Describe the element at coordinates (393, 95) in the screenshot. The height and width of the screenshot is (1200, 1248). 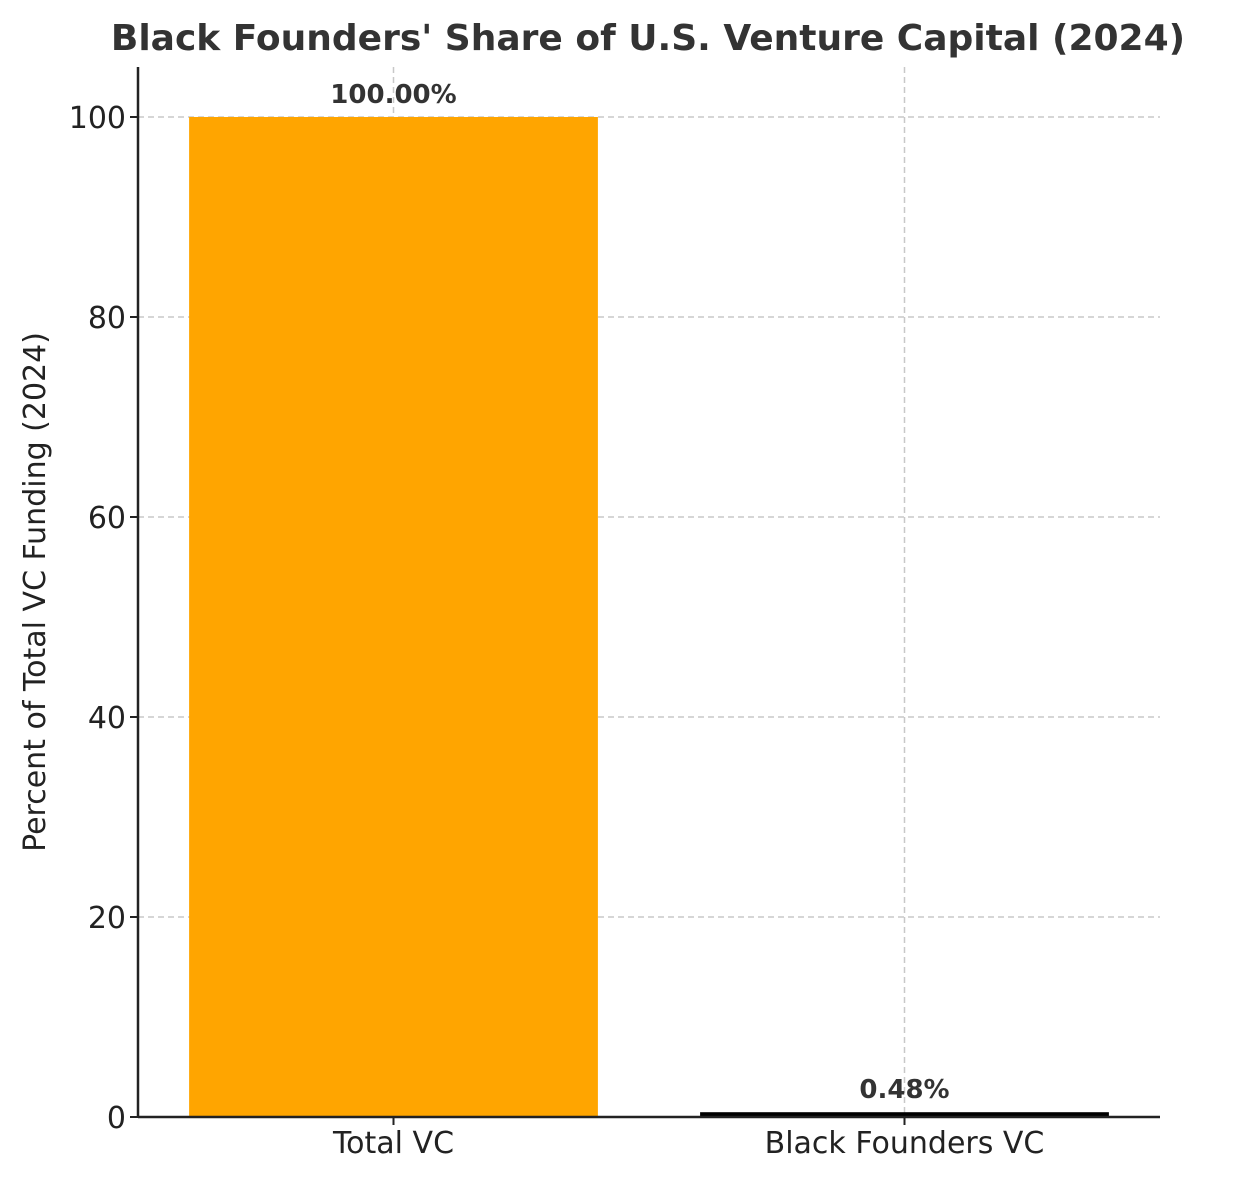
I see `data-label: 100.00%` at that location.